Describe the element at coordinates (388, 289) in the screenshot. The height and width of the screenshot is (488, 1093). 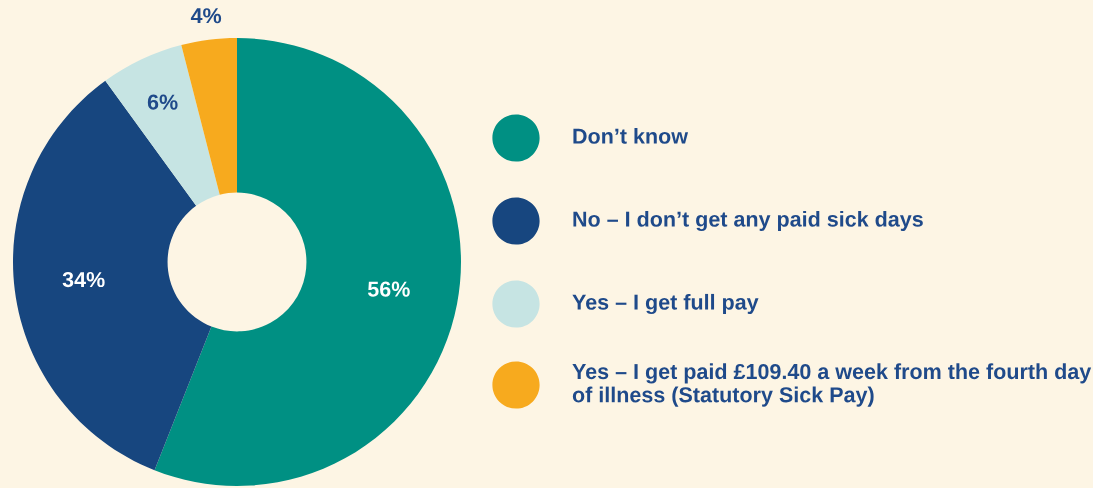
I see `data-label: 56%` at that location.